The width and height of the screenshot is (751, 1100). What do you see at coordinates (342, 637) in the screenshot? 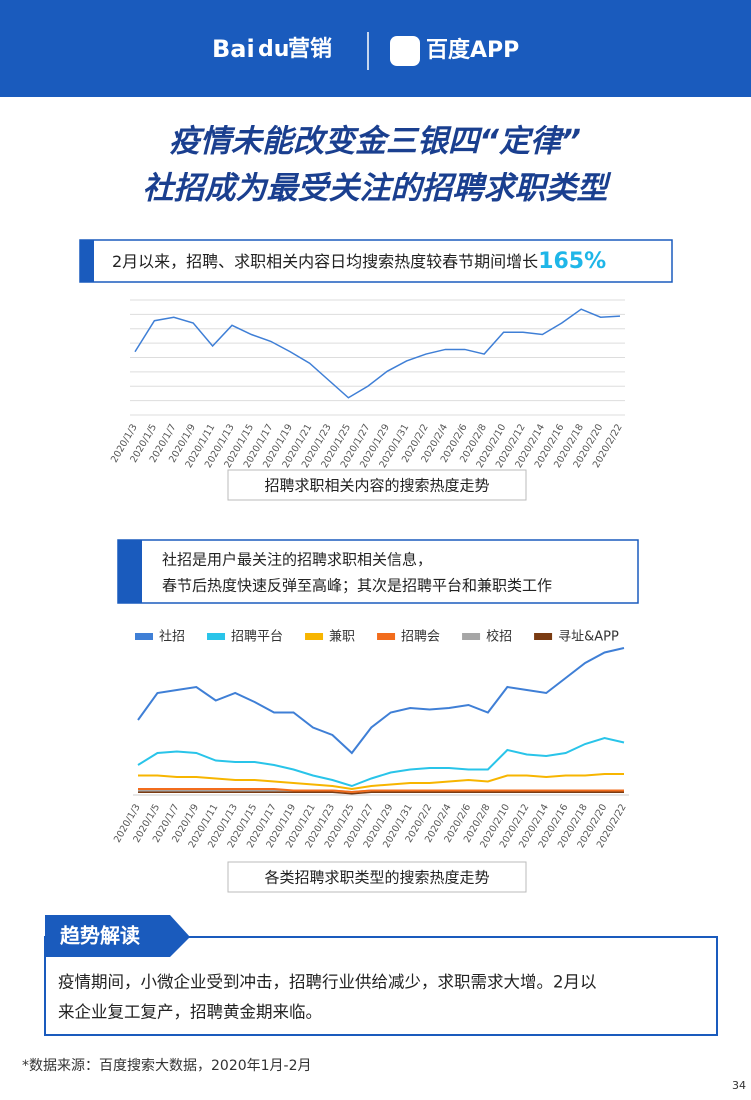
I see `legend-label: 兼职` at bounding box center [342, 637].